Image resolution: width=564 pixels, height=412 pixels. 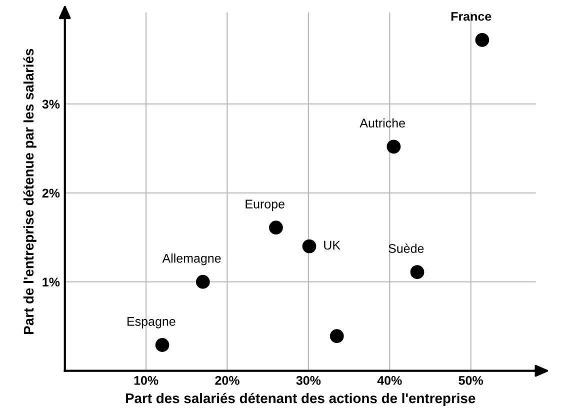 What do you see at coordinates (389, 380) in the screenshot?
I see `x-tick-label: 40%` at bounding box center [389, 380].